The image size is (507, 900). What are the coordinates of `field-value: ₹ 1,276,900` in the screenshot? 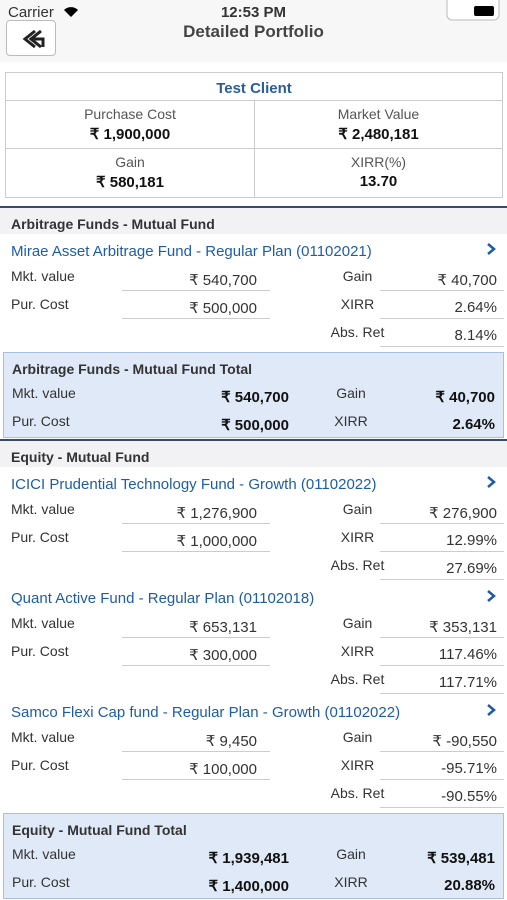 It's located at (216, 513).